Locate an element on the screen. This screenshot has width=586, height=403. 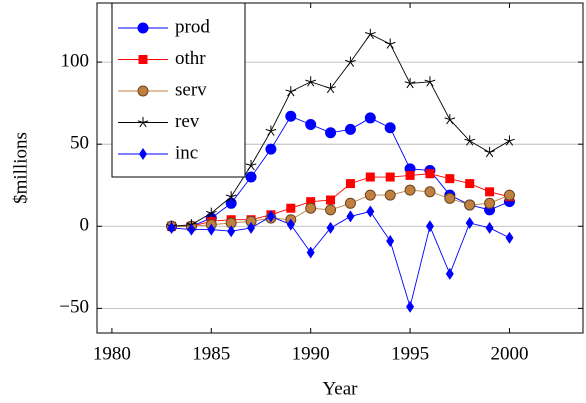
legend-box is located at coordinates (178, 90).